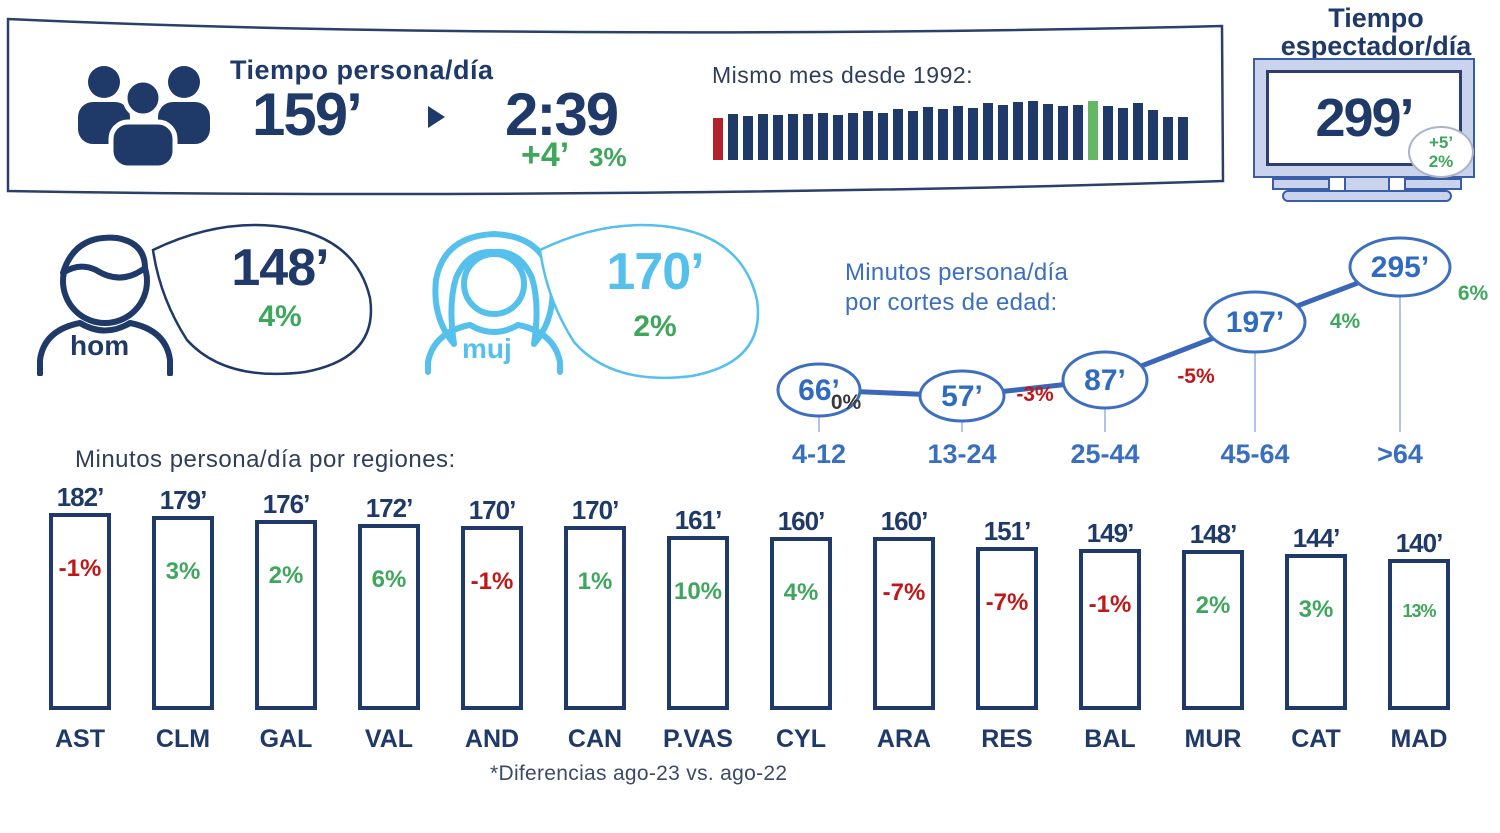  Describe the element at coordinates (545, 155) in the screenshot. I see `banner-delta: +4’` at that location.